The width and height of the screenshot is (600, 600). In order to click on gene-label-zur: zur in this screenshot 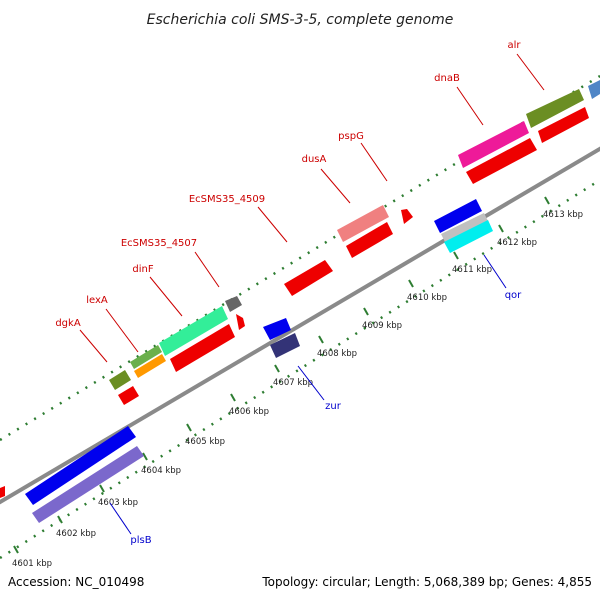, I will do `click(333, 406)`.